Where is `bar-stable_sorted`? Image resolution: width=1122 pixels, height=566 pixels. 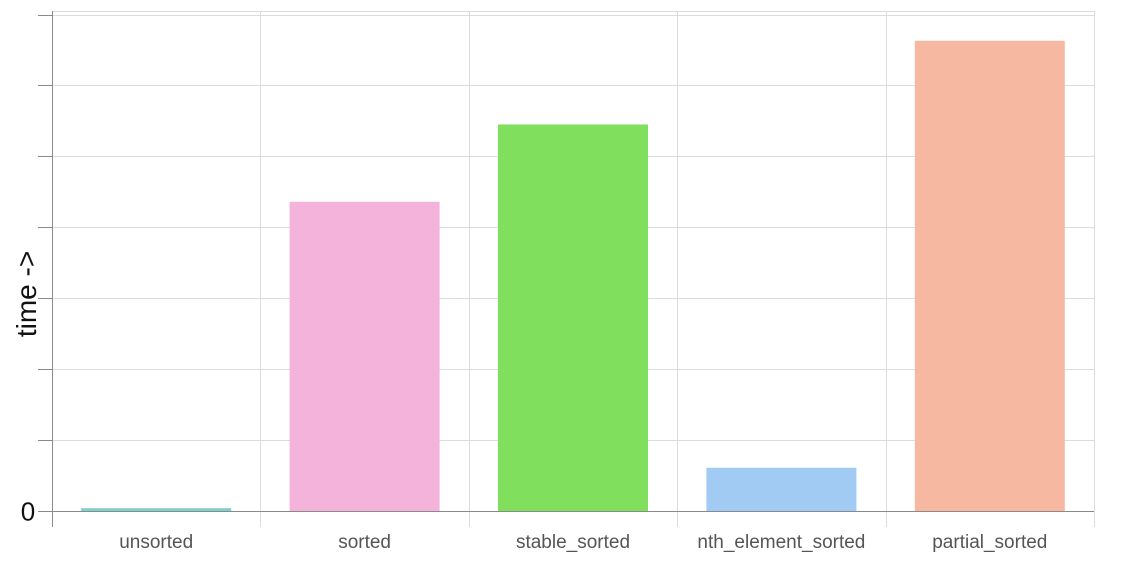
bar-stable_sorted is located at coordinates (573, 318).